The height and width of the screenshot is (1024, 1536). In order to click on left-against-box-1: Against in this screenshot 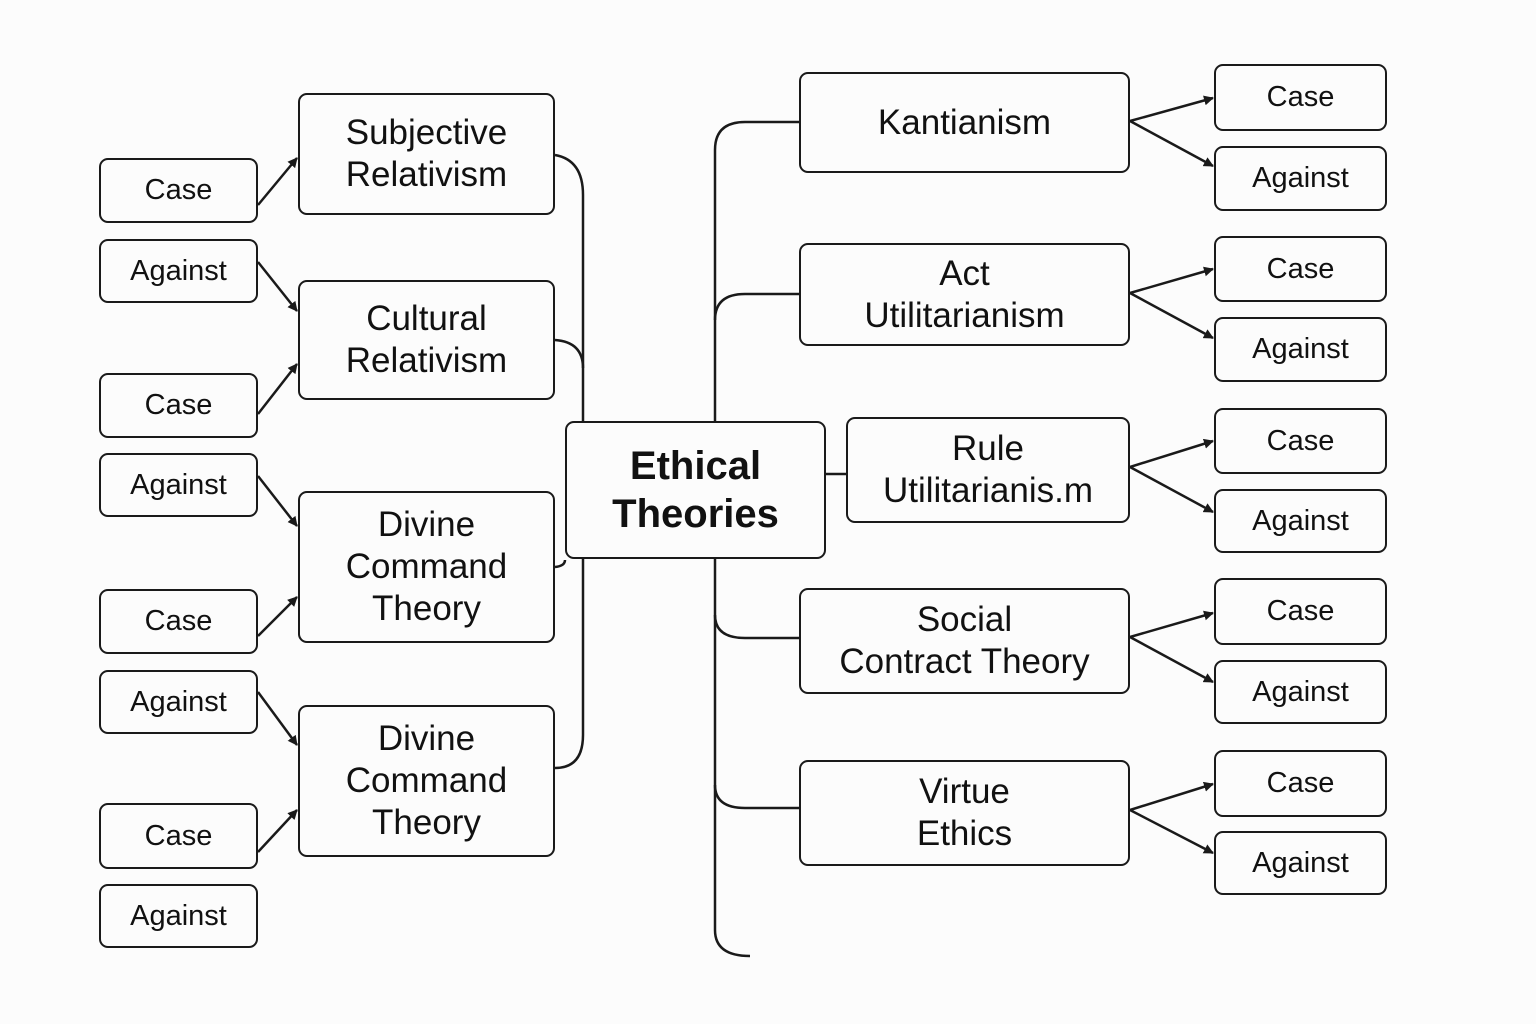, I will do `click(178, 271)`.